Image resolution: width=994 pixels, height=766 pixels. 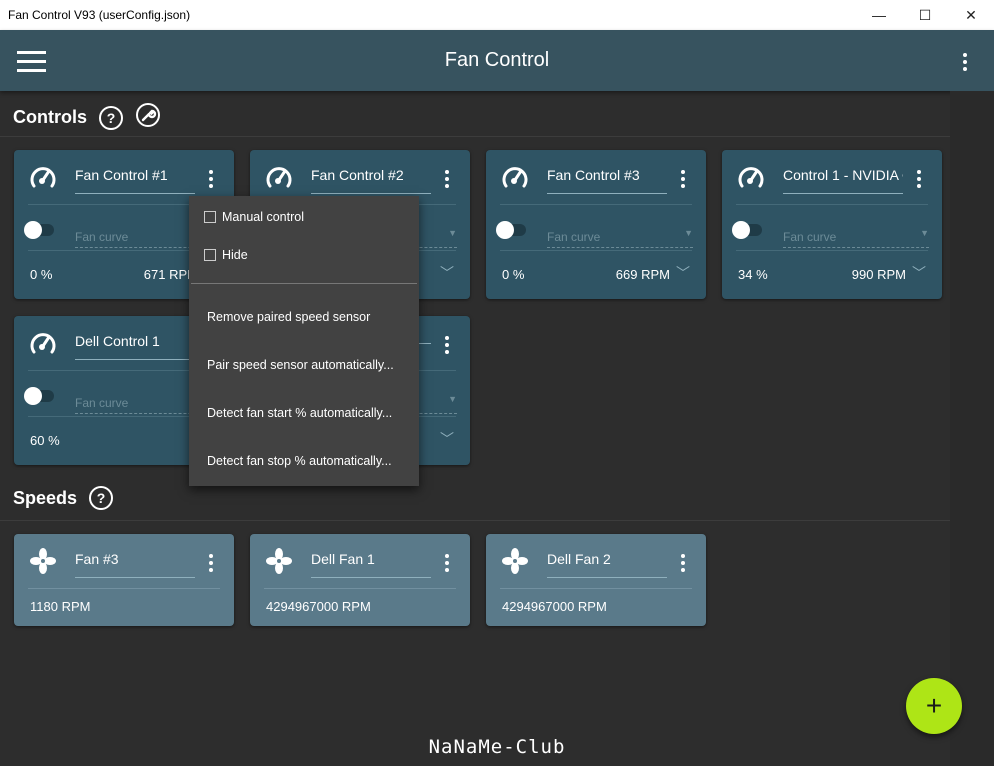 I want to click on hide-checkbox: Hide, so click(x=226, y=255).